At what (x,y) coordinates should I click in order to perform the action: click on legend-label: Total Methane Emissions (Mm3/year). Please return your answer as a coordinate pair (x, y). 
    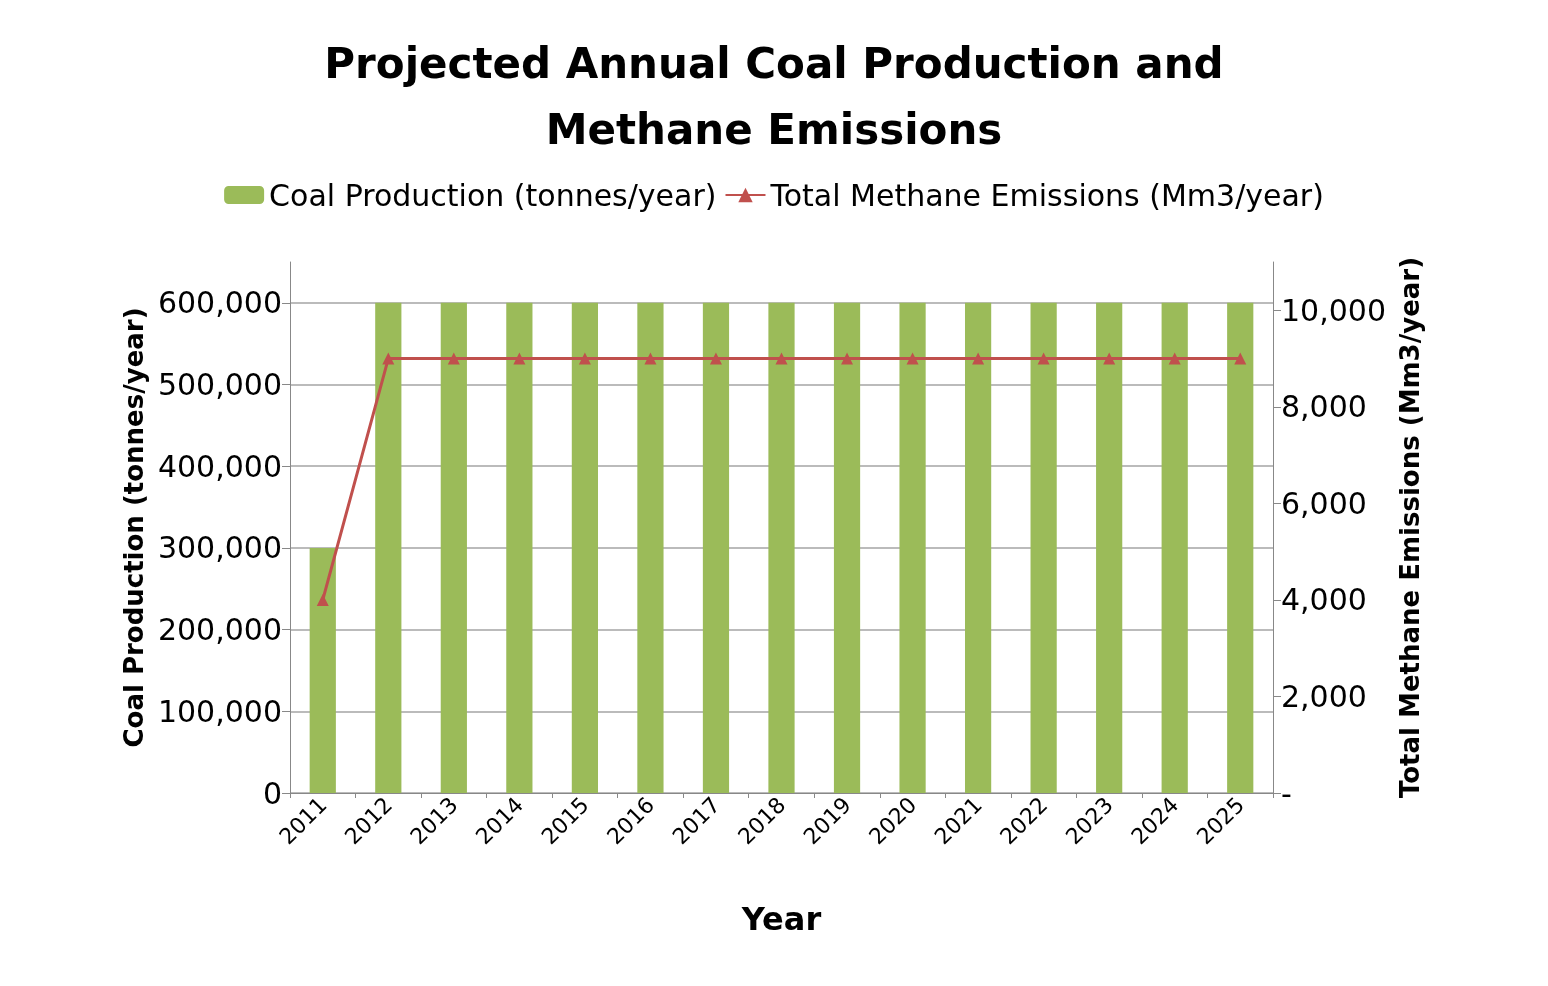
    Looking at the image, I should click on (1046, 195).